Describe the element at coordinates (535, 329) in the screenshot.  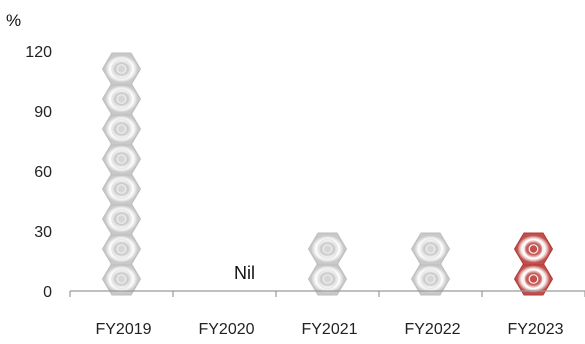
I see `x-tick-label: FY2023` at that location.